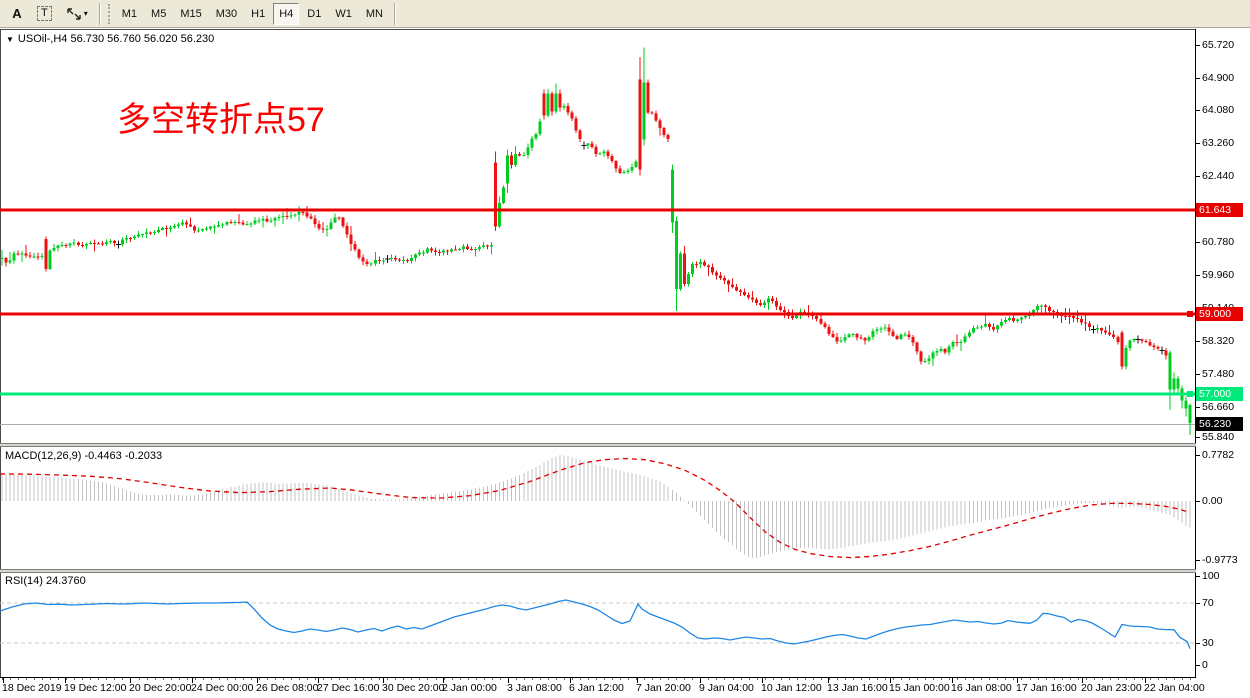 This screenshot has height=698, width=1250. What do you see at coordinates (74, 13) in the screenshot?
I see `cursor-arrows-icon` at bounding box center [74, 13].